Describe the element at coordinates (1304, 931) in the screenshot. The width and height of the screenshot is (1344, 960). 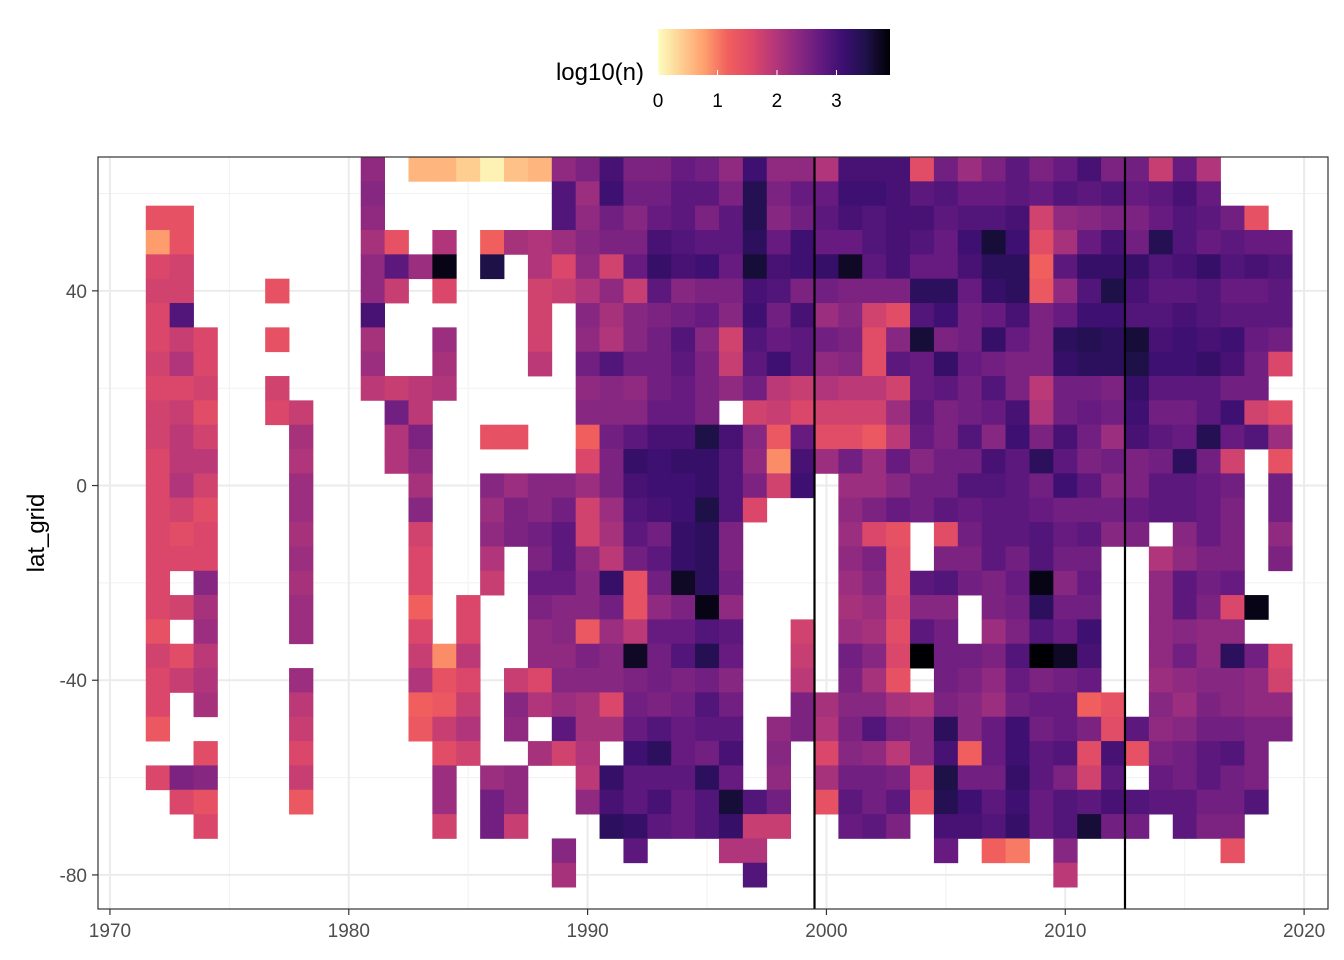
I see `x-tick-label: 2020` at that location.